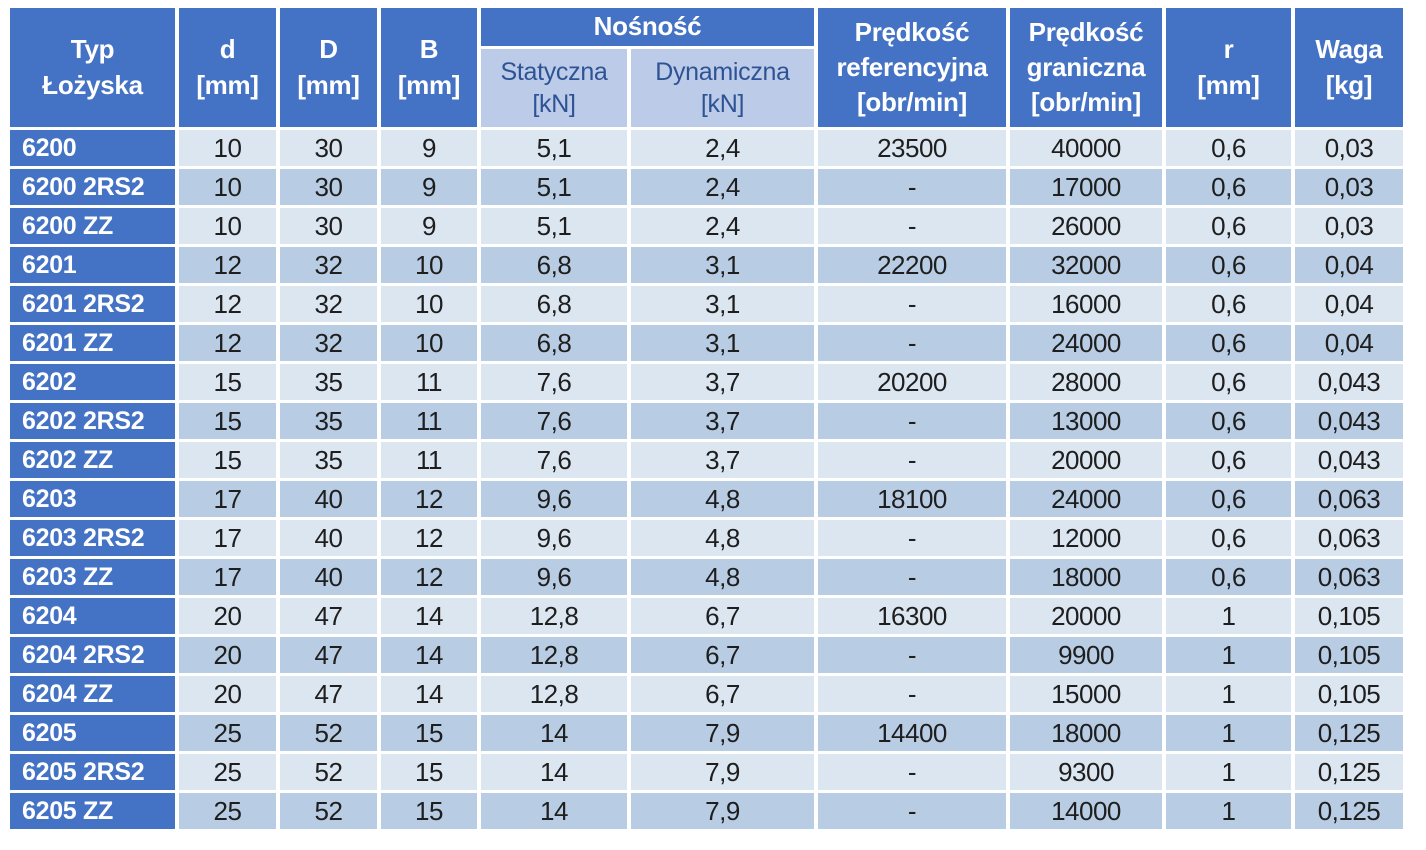 The width and height of the screenshot is (1426, 850). Describe the element at coordinates (912, 148) in the screenshot. I see `data-cell: 23500` at that location.